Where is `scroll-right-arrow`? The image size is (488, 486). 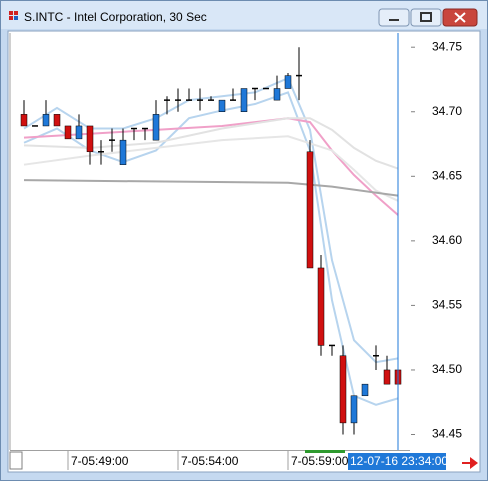
scroll-right-arrow is located at coordinates (470, 463).